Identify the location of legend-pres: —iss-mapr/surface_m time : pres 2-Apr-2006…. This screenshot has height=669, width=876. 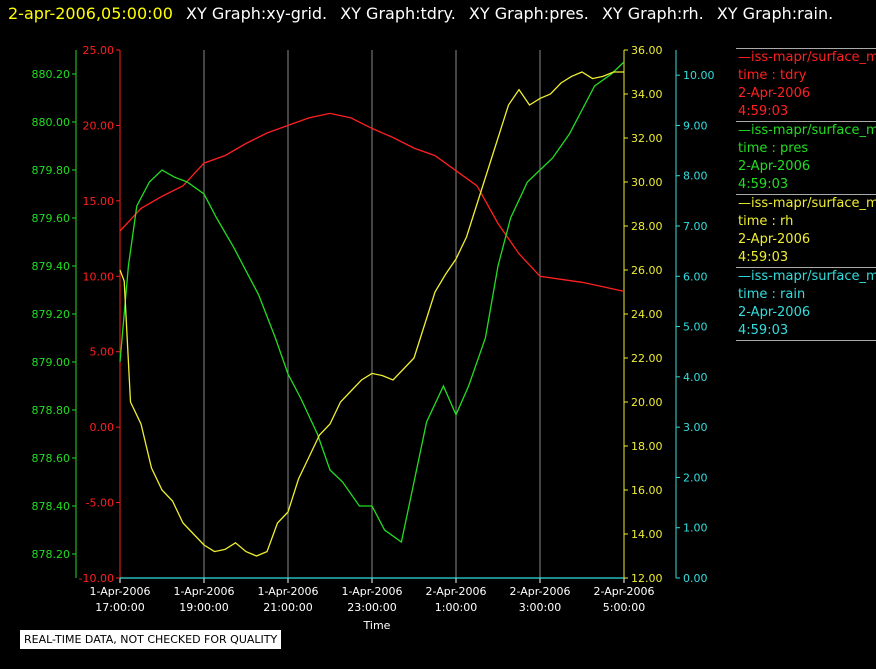
(806, 156).